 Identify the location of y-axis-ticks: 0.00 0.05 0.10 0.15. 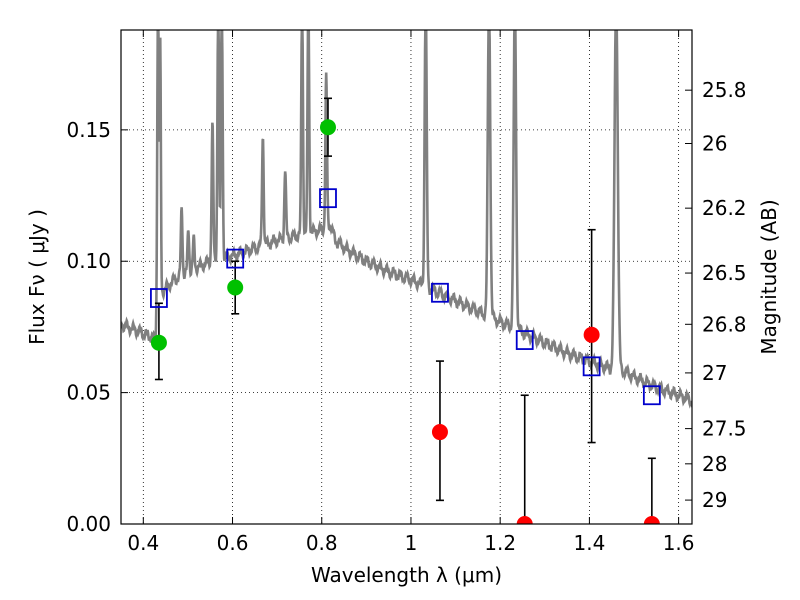
(97, 327).